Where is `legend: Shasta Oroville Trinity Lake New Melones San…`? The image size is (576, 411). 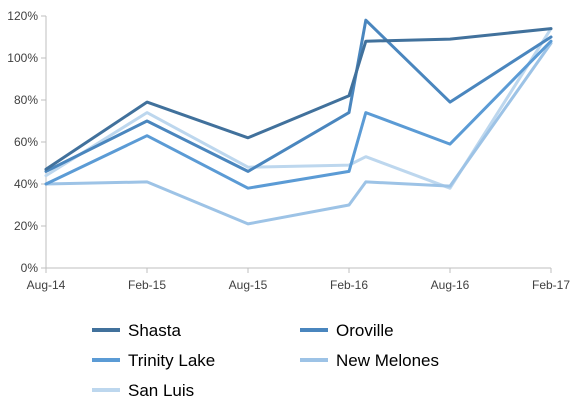
legend: Shasta Oroville Trinity Lake New Melones San… is located at coordinates (265, 360).